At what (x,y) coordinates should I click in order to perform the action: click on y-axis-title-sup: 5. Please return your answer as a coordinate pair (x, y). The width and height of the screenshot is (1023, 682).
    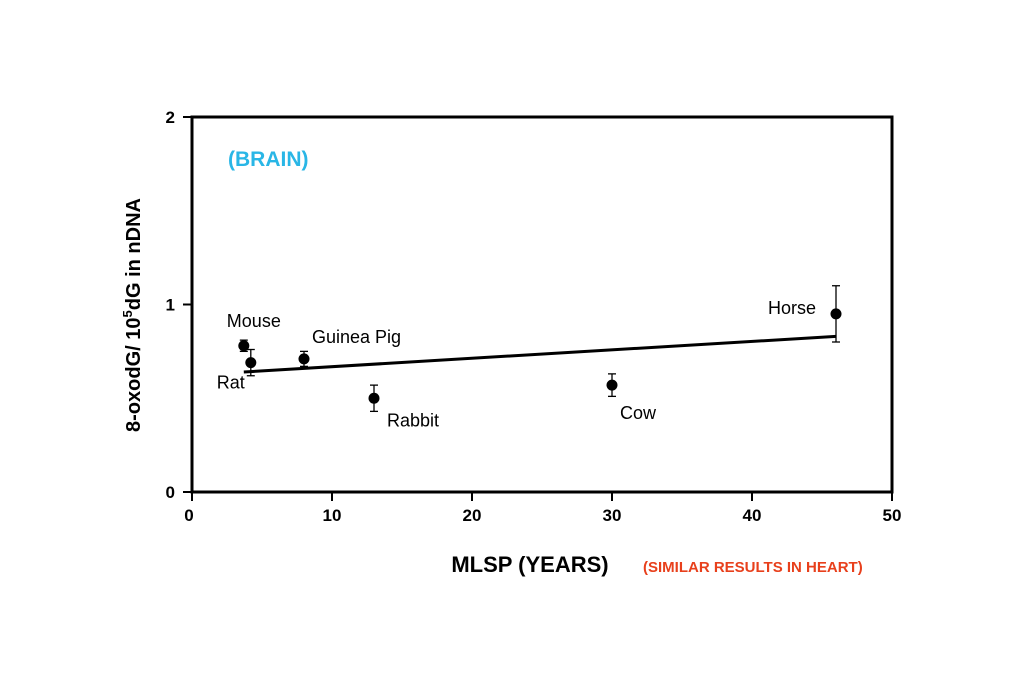
    Looking at the image, I should click on (127, 313).